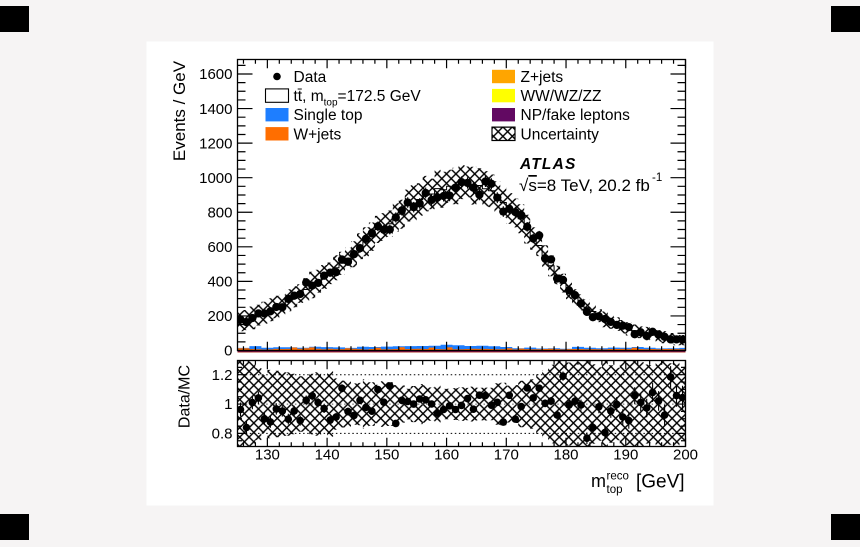 The width and height of the screenshot is (860, 547). What do you see at coordinates (310, 77) in the screenshot?
I see `svg-text: Data` at bounding box center [310, 77].